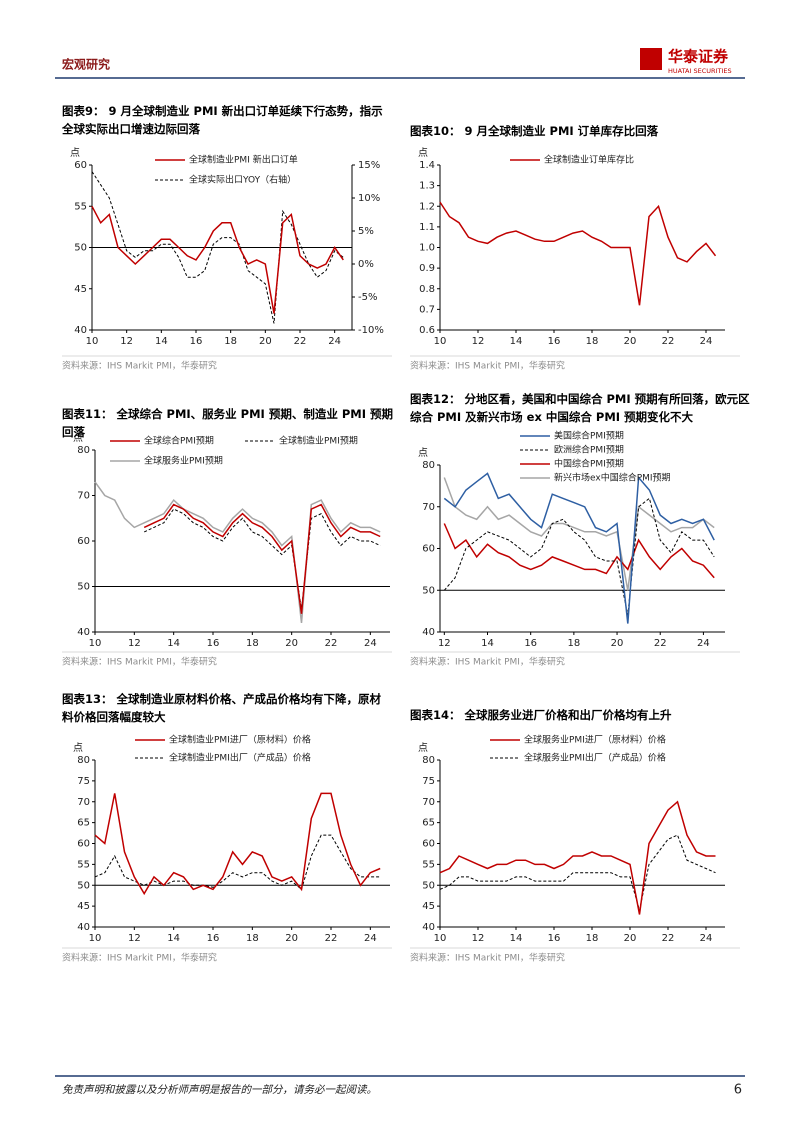 This screenshot has height=1133, width=802. Describe the element at coordinates (589, 450) in the screenshot. I see `legend-label: 欧洲综合PMI预期` at that location.